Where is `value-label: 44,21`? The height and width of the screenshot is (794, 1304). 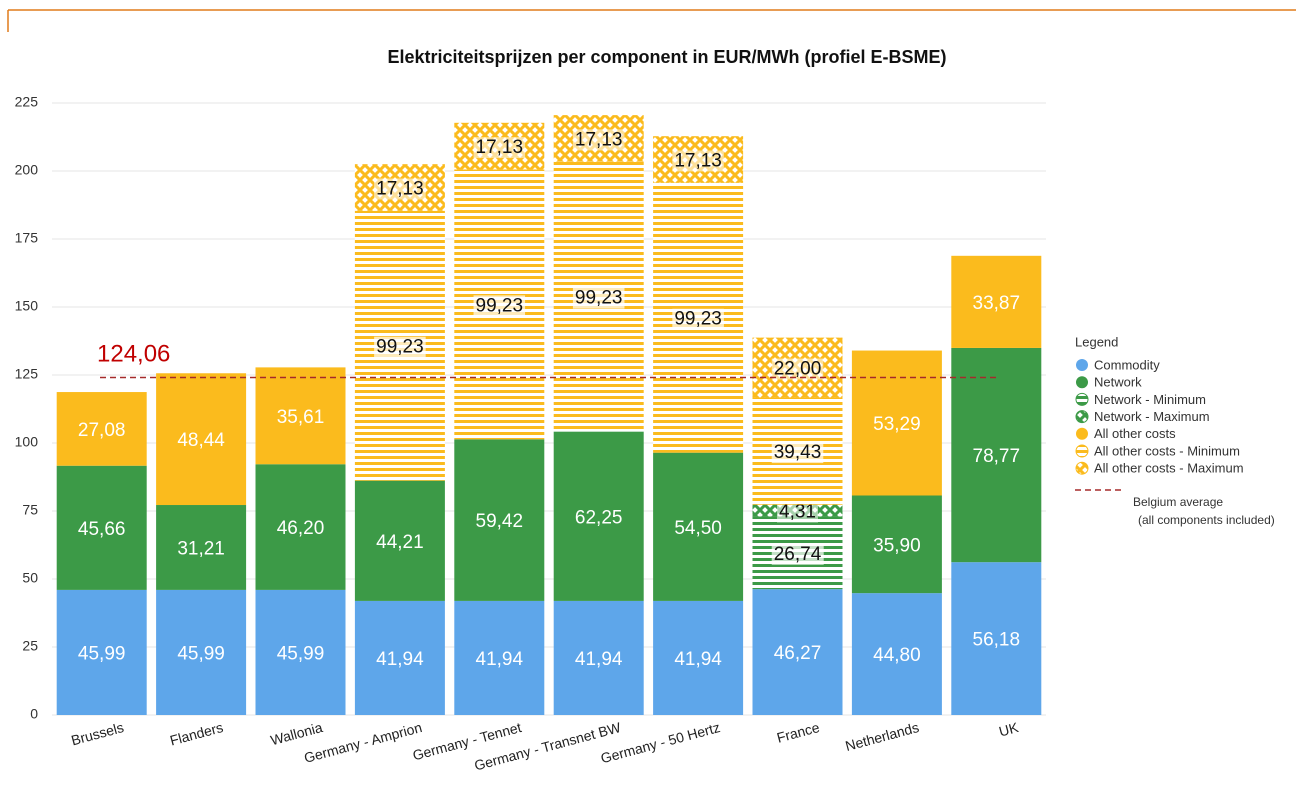 value-label: 44,21 is located at coordinates (400, 542).